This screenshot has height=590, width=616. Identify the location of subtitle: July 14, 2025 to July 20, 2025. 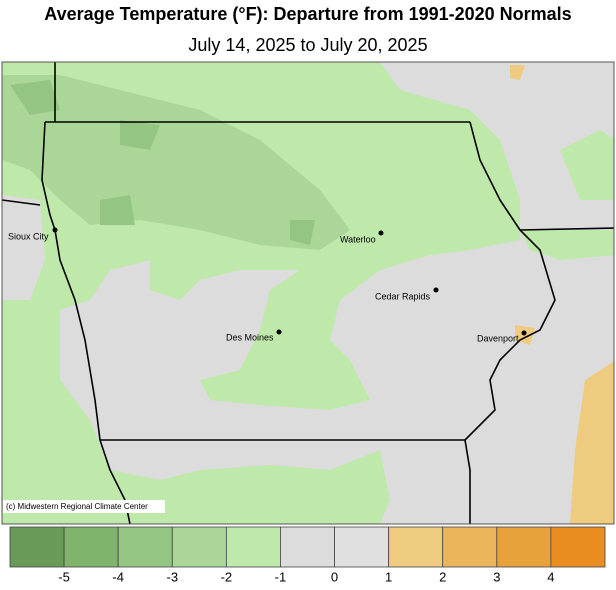
(307, 45).